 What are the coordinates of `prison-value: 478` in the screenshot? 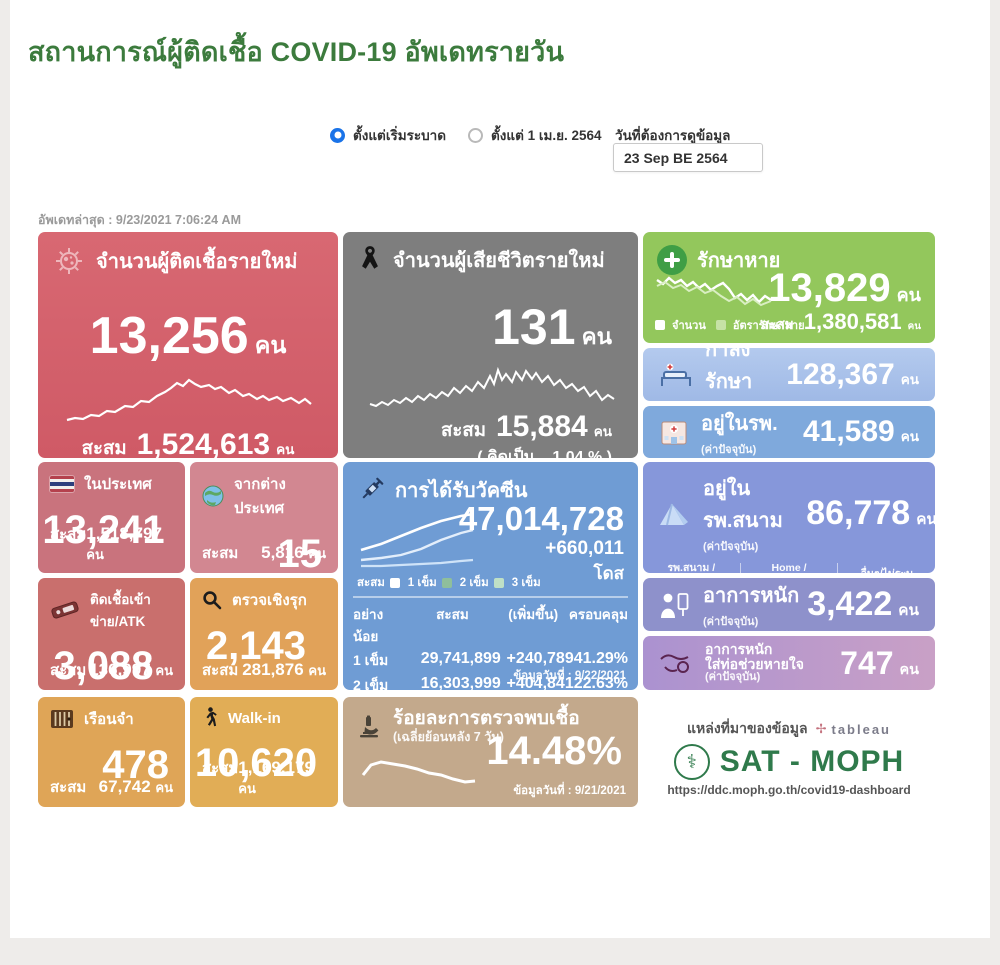 It's located at (135, 765).